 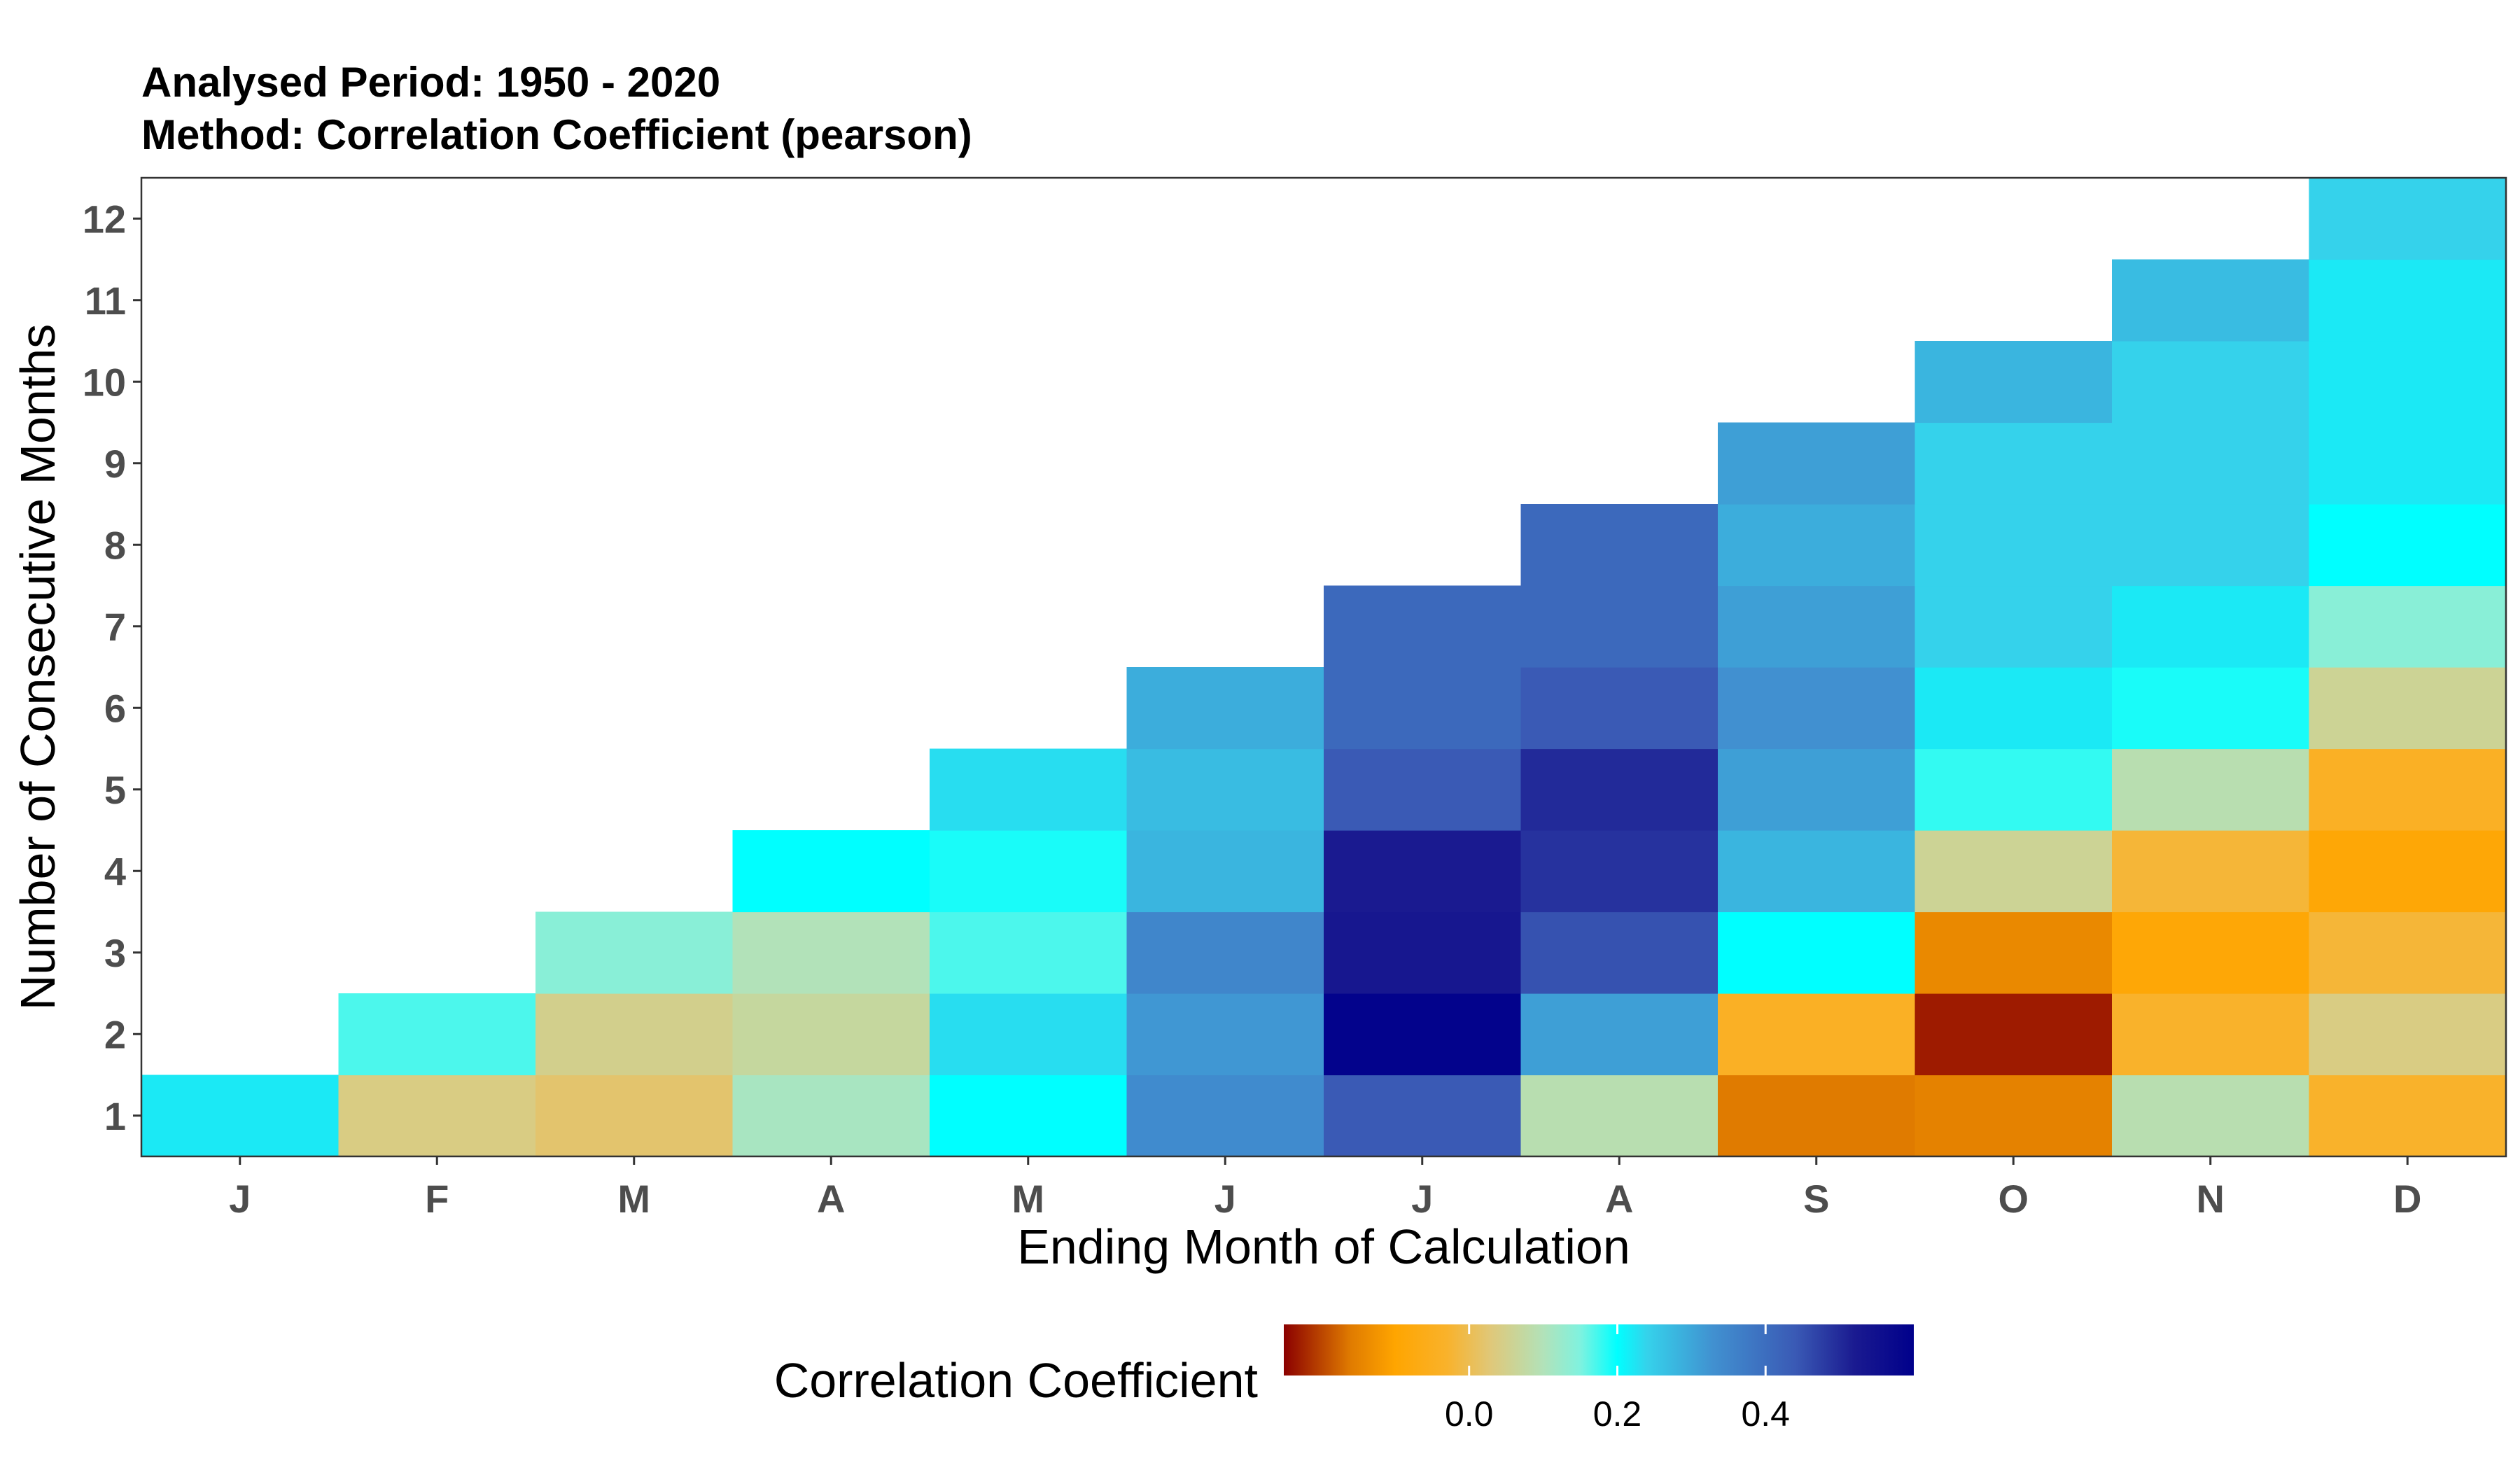 I want to click on y-tick-label-6: 6, so click(x=115, y=708).